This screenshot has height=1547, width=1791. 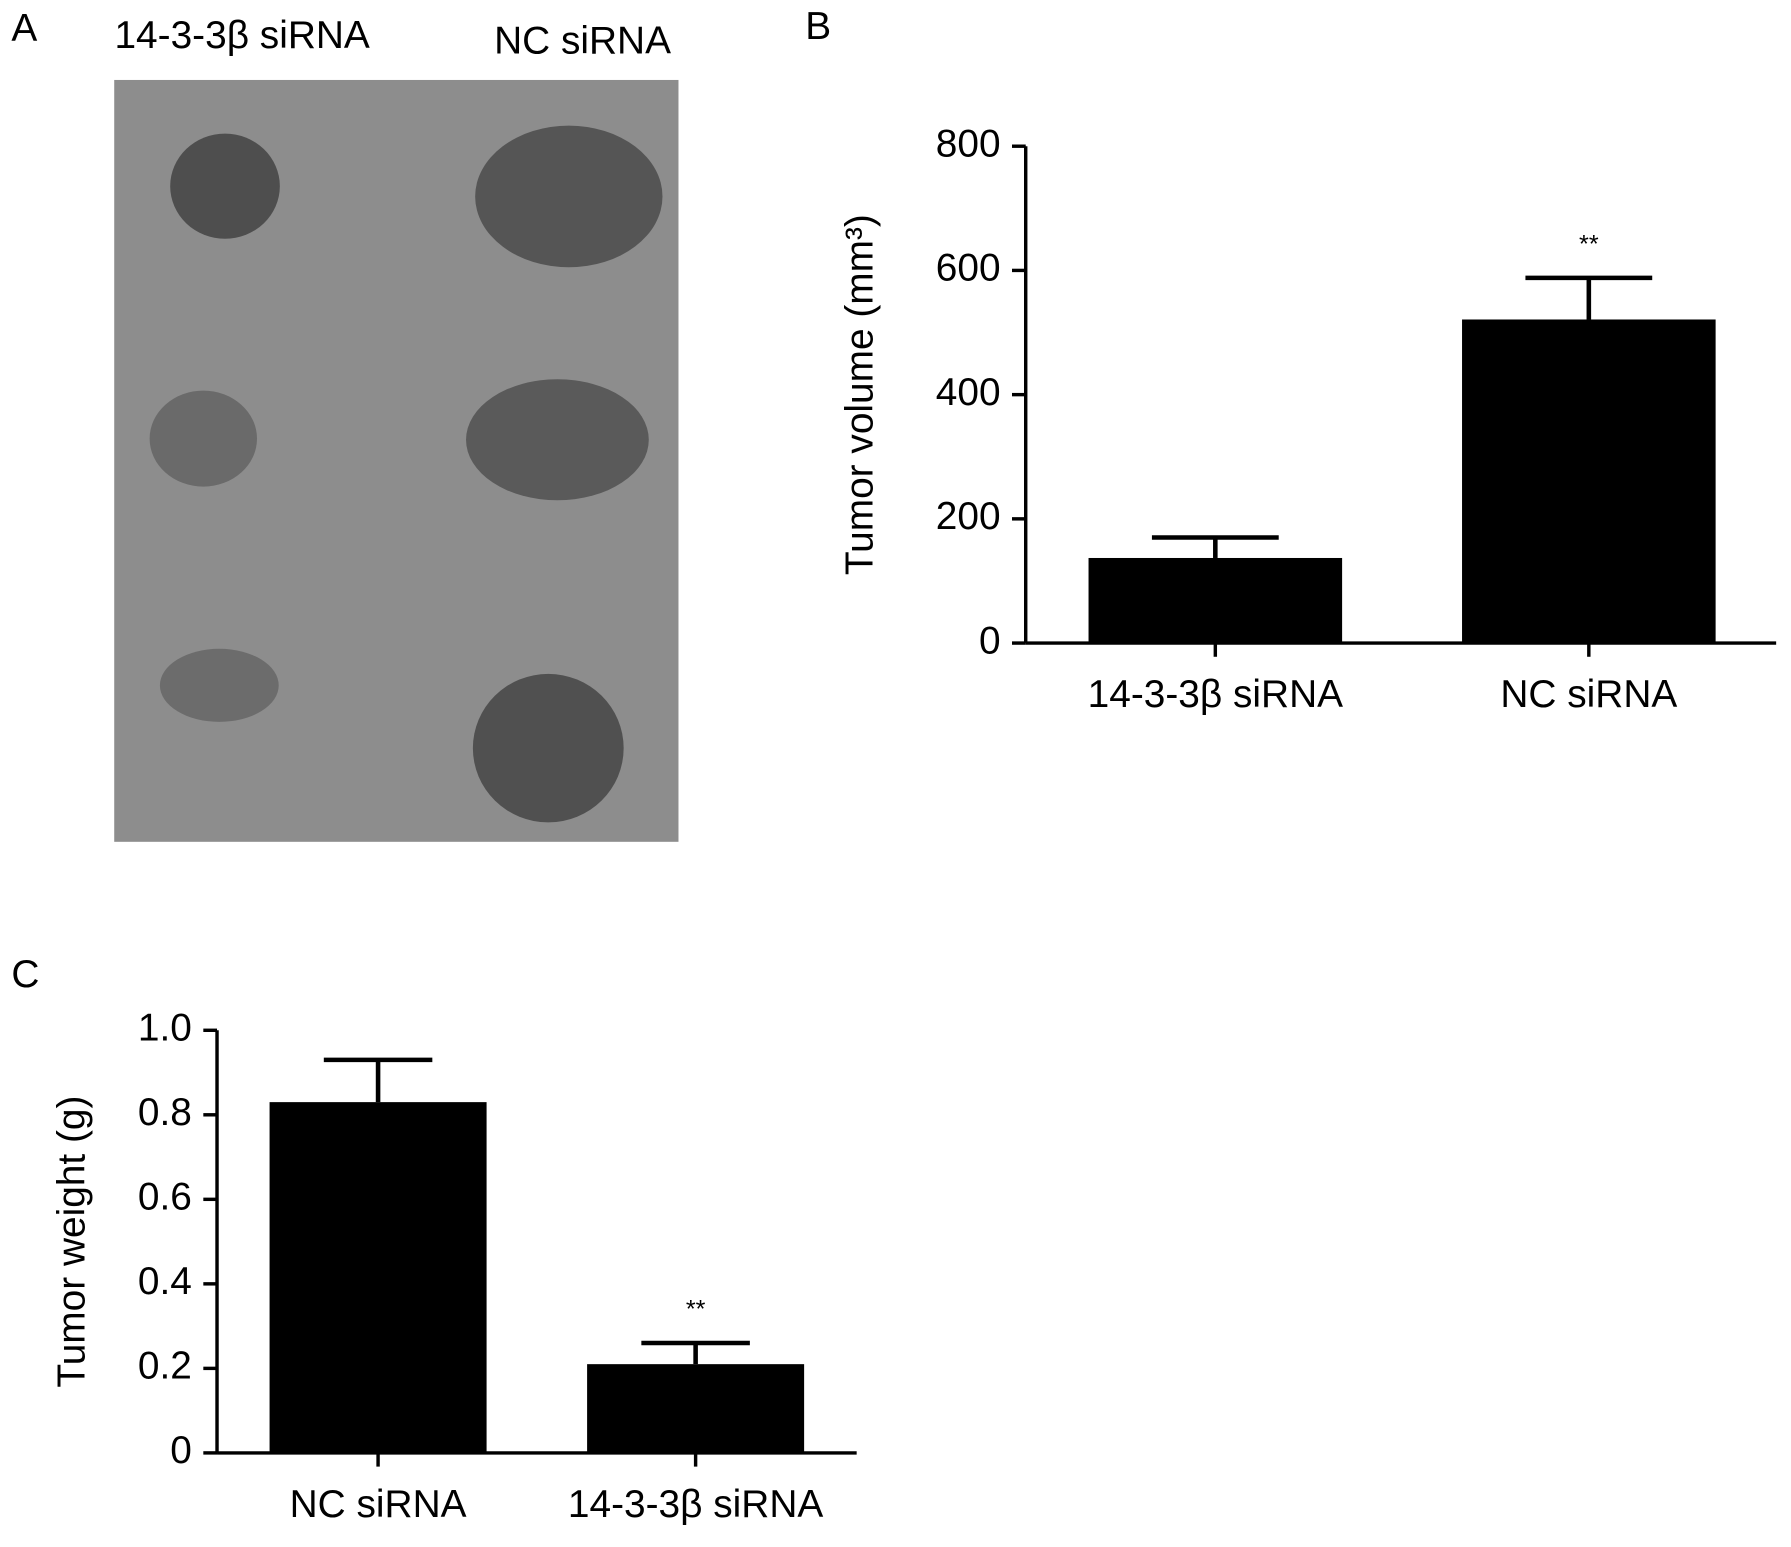 I want to click on y-tick-label: 1.0, so click(x=165, y=1028).